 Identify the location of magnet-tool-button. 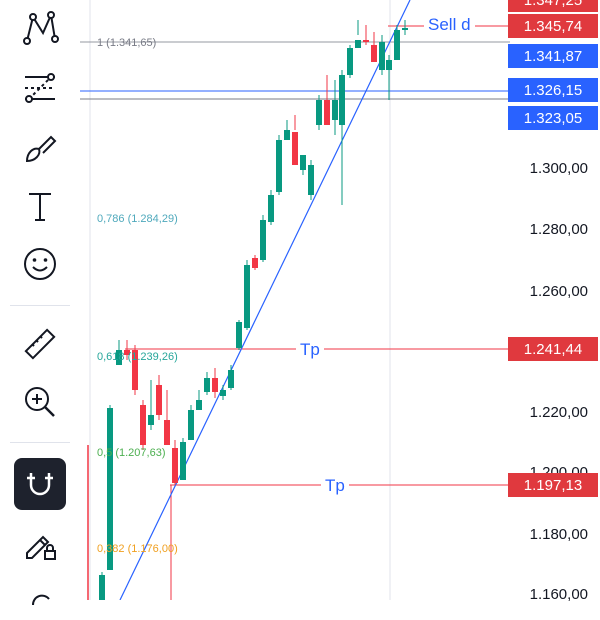
(40, 484).